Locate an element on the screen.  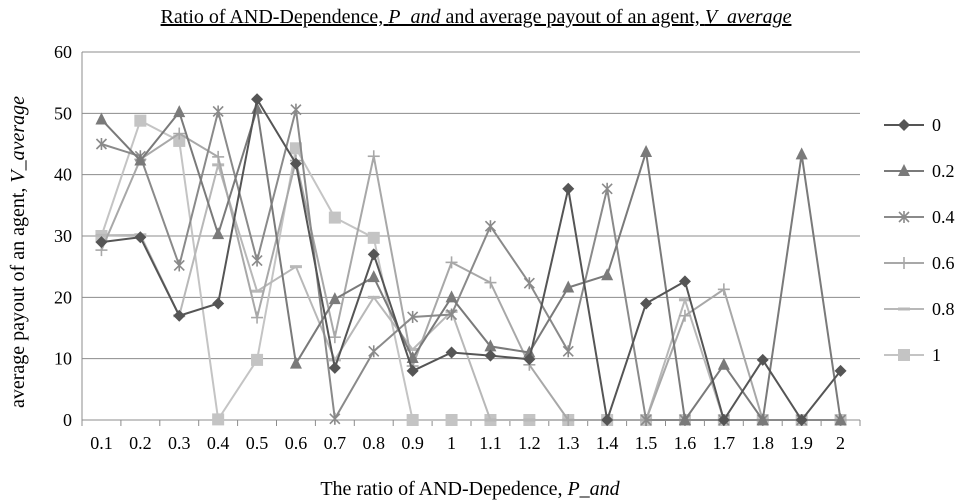
y-tick-label: 40 is located at coordinates (63, 175).